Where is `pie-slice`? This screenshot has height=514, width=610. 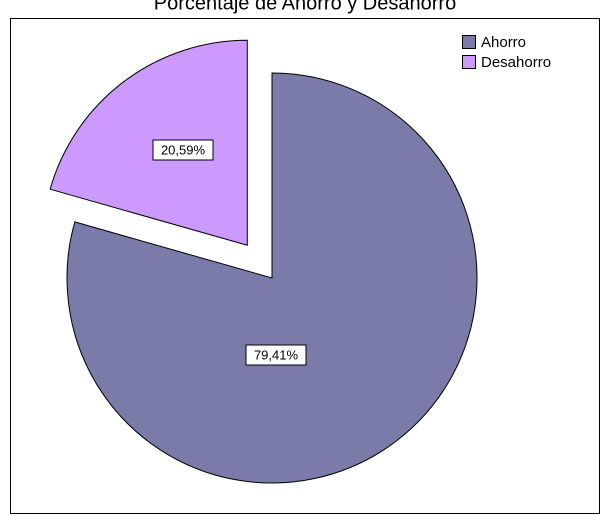
pie-slice is located at coordinates (148, 142).